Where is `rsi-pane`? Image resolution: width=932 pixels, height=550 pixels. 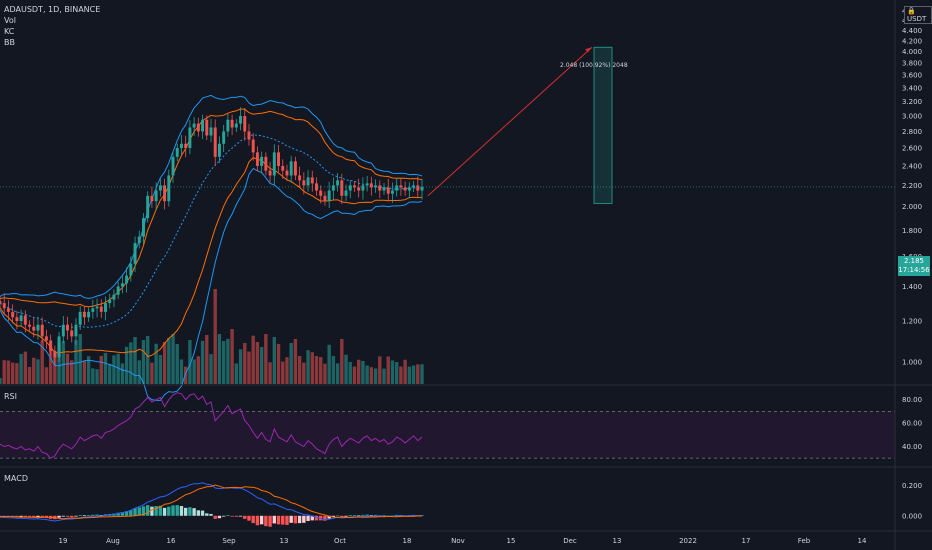
rsi-pane is located at coordinates (447, 425).